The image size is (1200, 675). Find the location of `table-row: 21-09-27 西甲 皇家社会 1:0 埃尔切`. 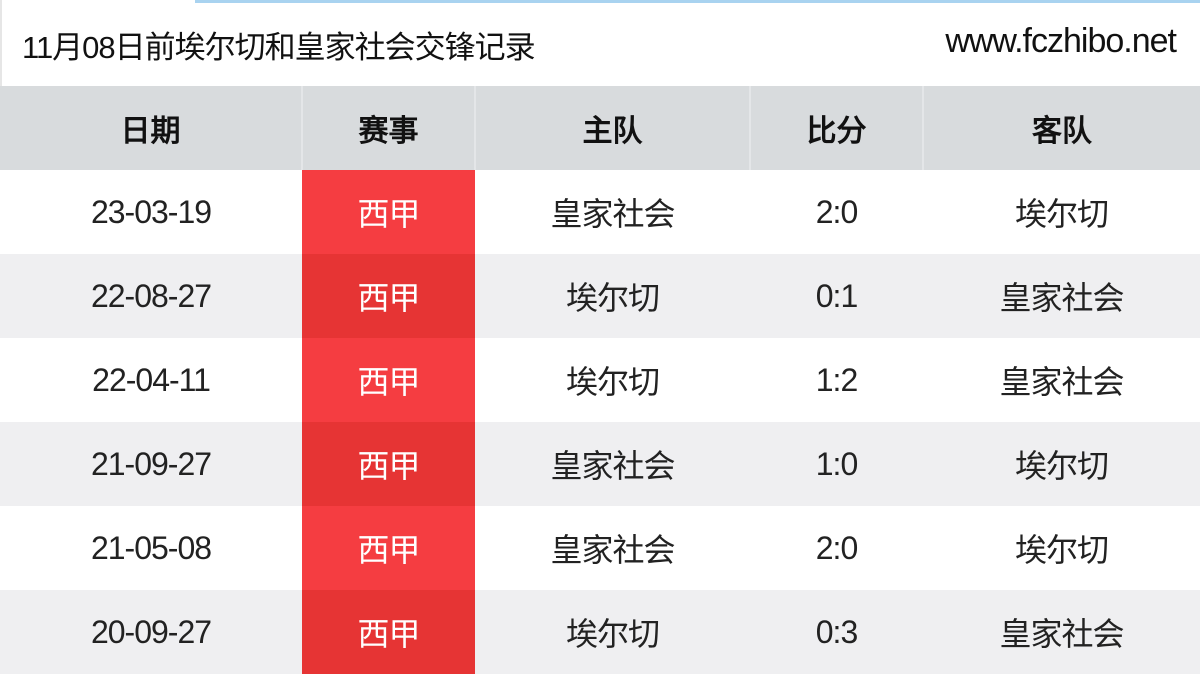

table-row: 21-09-27 西甲 皇家社会 1:0 埃尔切 is located at coordinates (600, 464).